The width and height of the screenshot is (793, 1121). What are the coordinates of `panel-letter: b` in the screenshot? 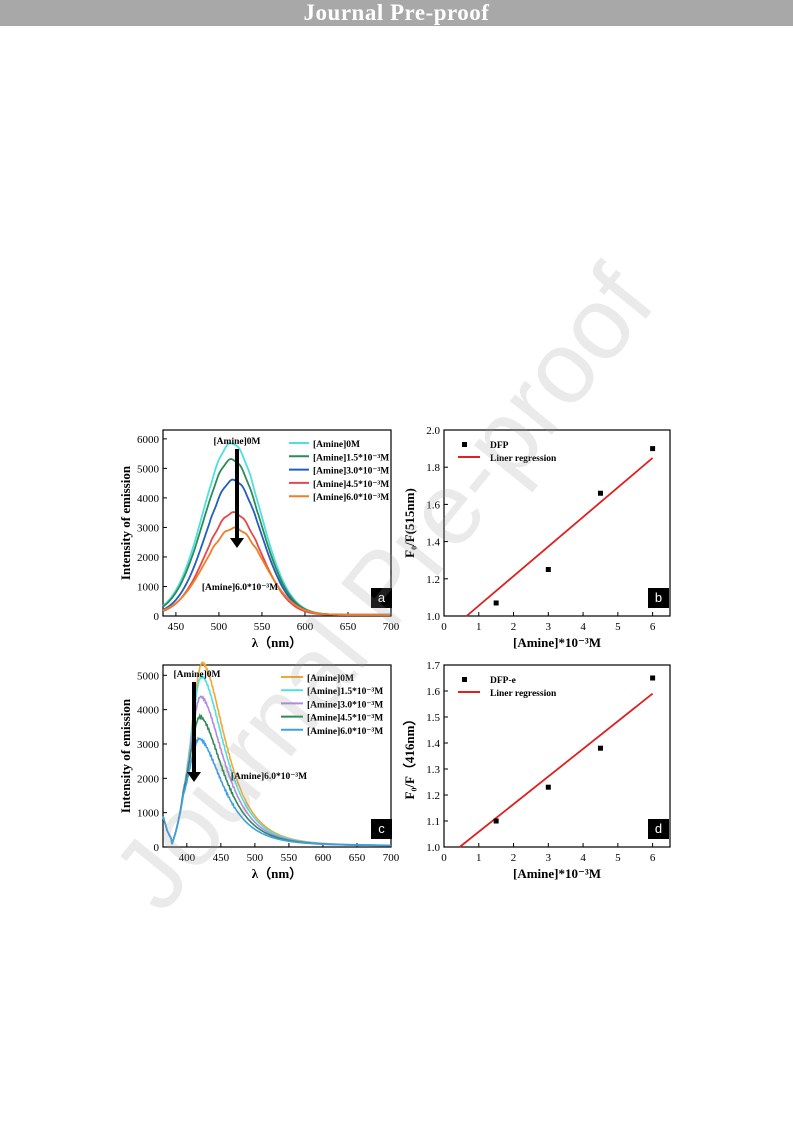 It's located at (658, 597).